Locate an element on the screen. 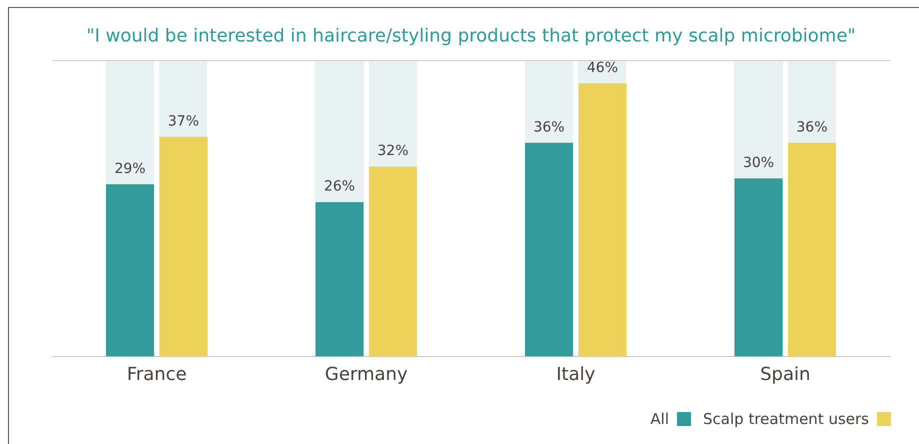 This screenshot has height=444, width=919. legend-label: Scalp treatment users is located at coordinates (786, 419).